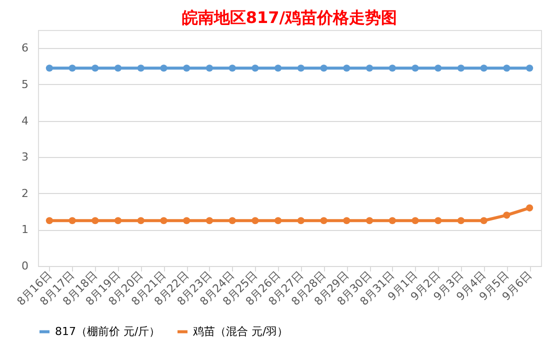 This screenshot has width=556, height=348. What do you see at coordinates (25, 266) in the screenshot?
I see `y-tick-label: 0` at bounding box center [25, 266].